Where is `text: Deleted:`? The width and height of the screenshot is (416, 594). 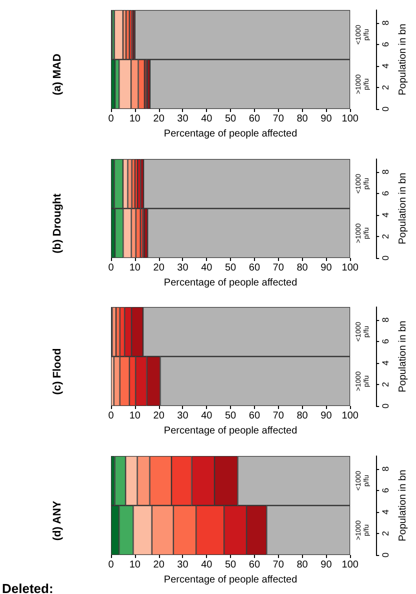 text: Deleted: is located at coordinates (28, 587).